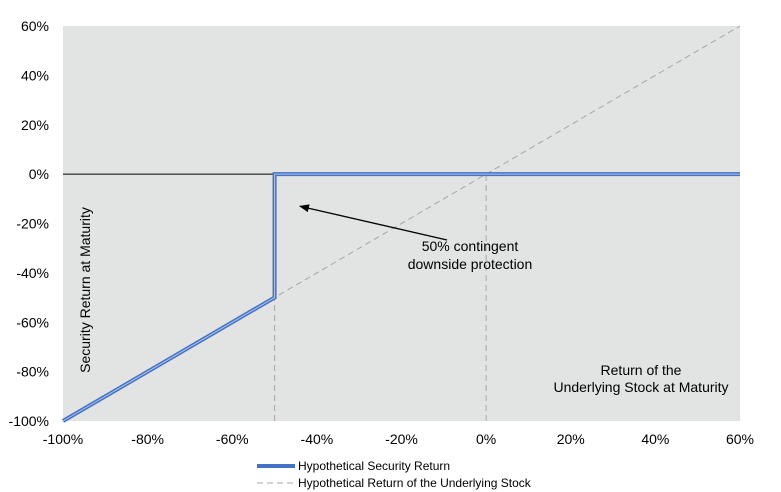 Image resolution: width=781 pixels, height=492 pixels. What do you see at coordinates (740, 439) in the screenshot?
I see `x-tick-label: 60%` at bounding box center [740, 439].